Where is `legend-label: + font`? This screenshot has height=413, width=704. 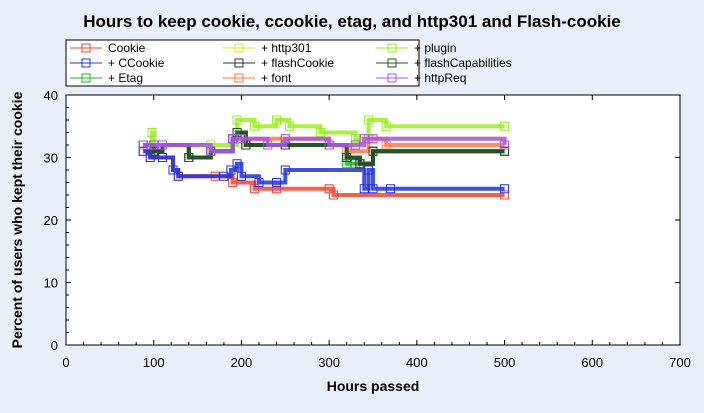
legend-label: + font is located at coordinates (276, 78).